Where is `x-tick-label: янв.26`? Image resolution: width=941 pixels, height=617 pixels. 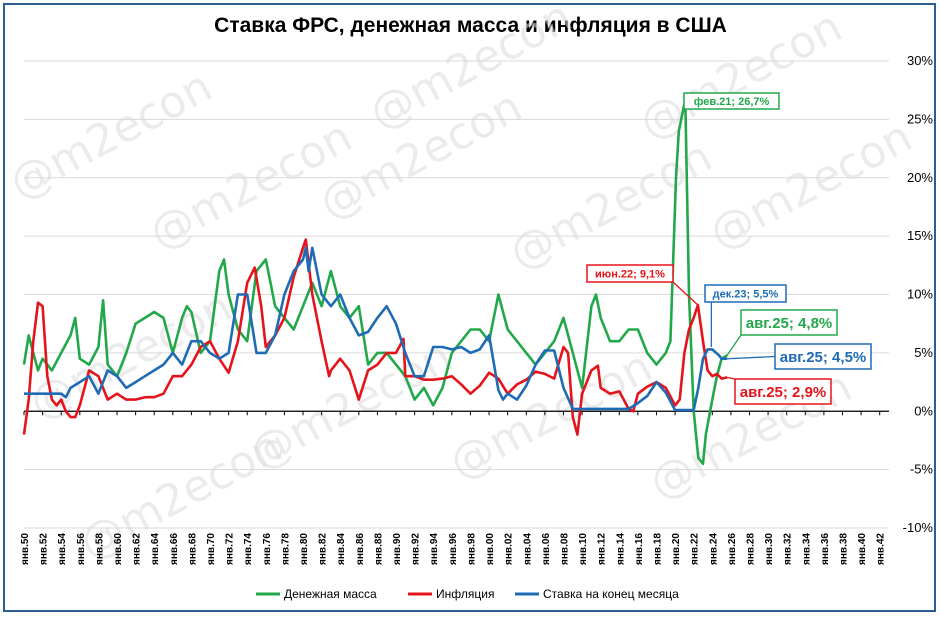
x-tick-label: янв.26 is located at coordinates (732, 549).